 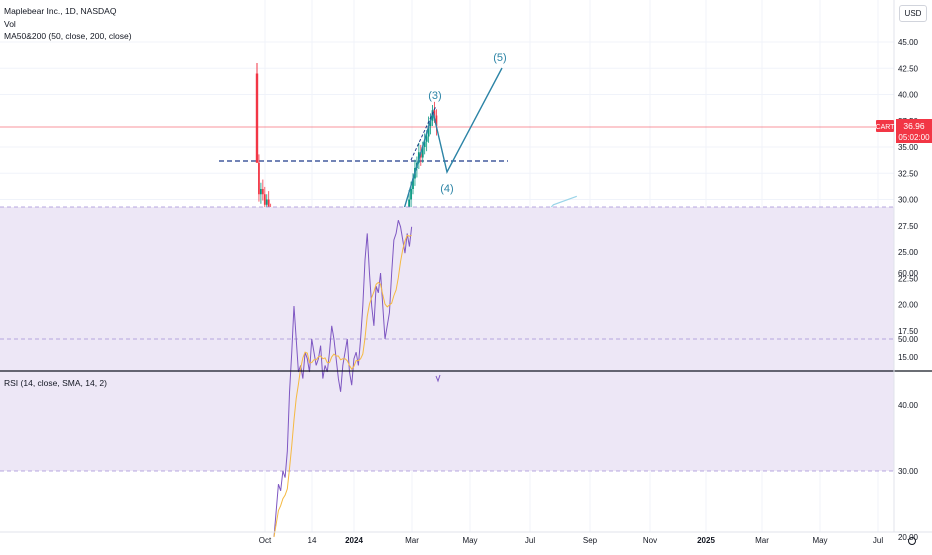 I want to click on current-price-tag: CART 36.96 05:02:00, so click(x=904, y=131).